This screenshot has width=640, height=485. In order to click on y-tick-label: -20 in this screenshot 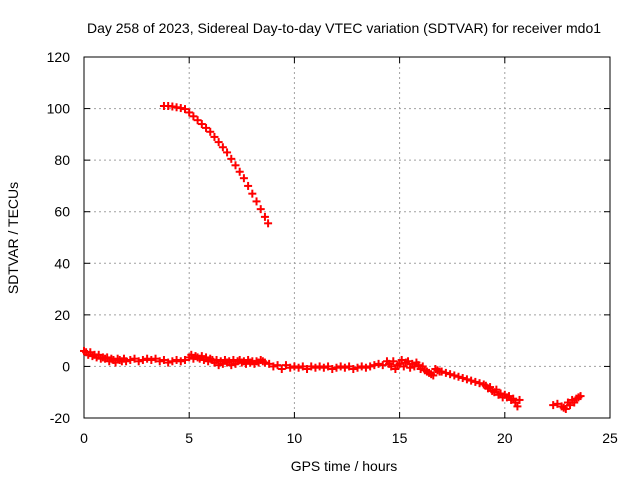, I will do `click(60, 418)`.